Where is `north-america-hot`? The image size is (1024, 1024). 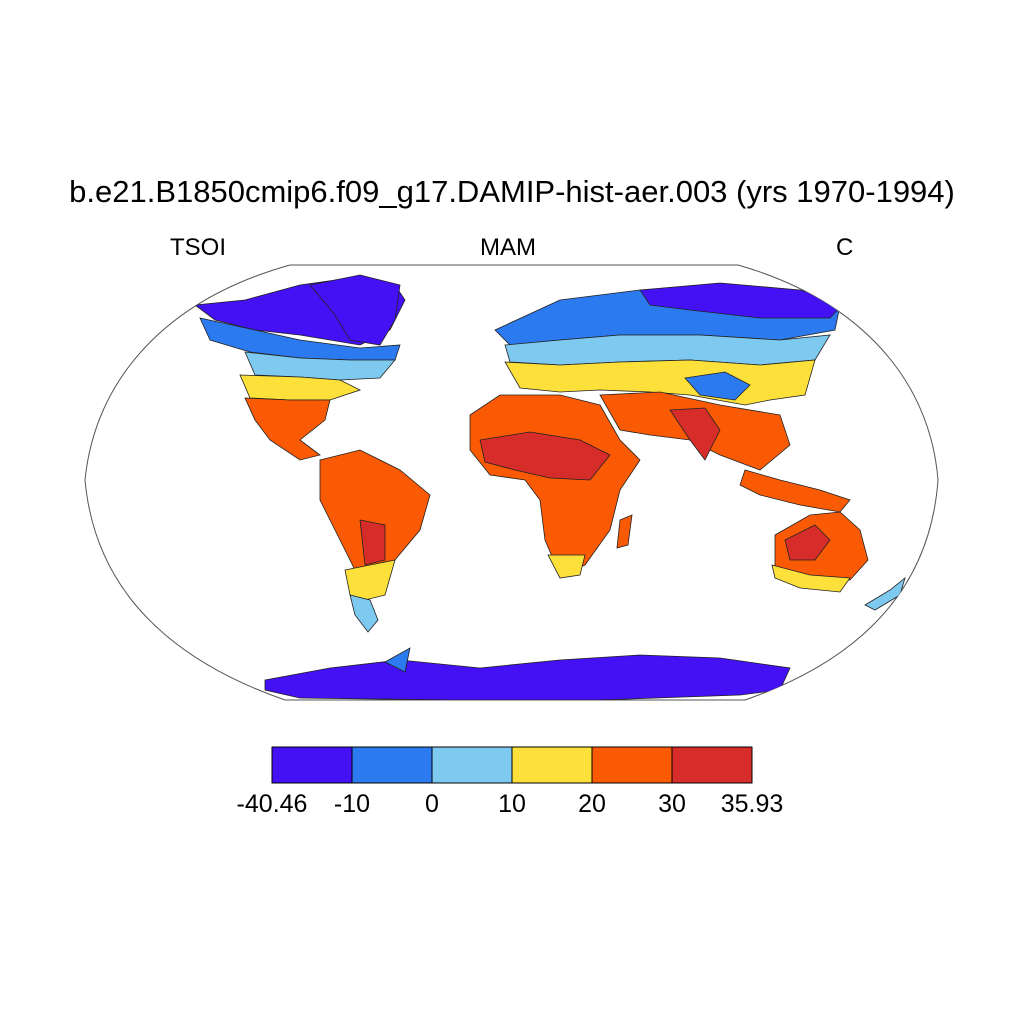 north-america-hot is located at coordinates (287, 429).